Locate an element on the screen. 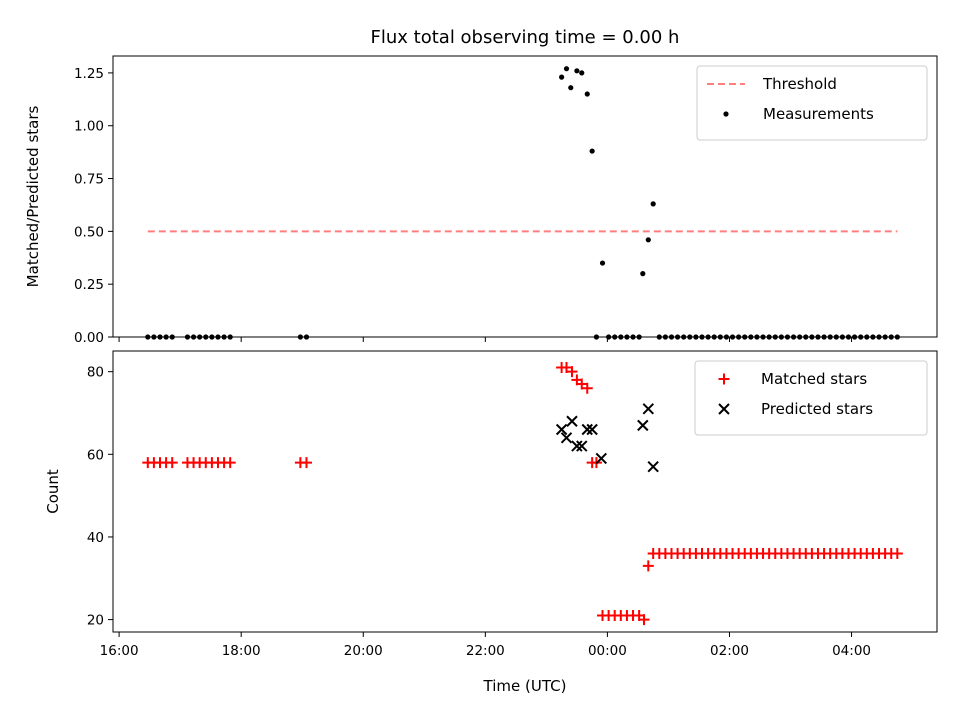 This screenshot has height=720, width=960. legend-label: Predicted stars is located at coordinates (817, 409).